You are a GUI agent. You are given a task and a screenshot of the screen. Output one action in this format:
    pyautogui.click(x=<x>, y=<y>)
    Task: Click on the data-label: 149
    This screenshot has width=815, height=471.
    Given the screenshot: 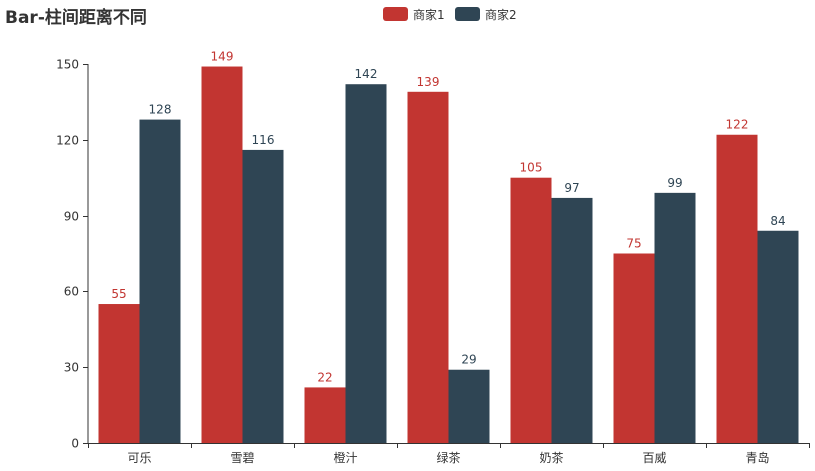 What is the action you would take?
    pyautogui.click(x=222, y=57)
    